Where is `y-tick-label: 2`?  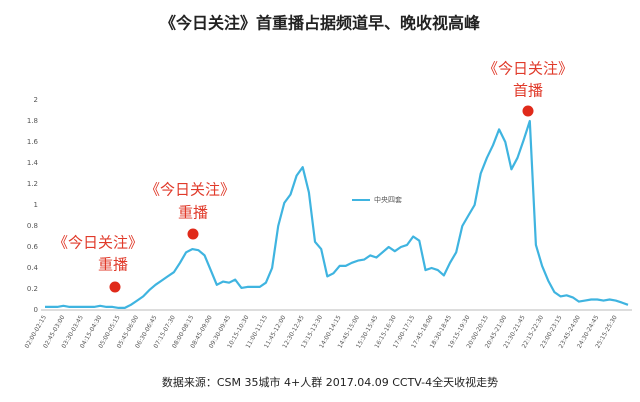 y-tick-label: 2 is located at coordinates (36, 100).